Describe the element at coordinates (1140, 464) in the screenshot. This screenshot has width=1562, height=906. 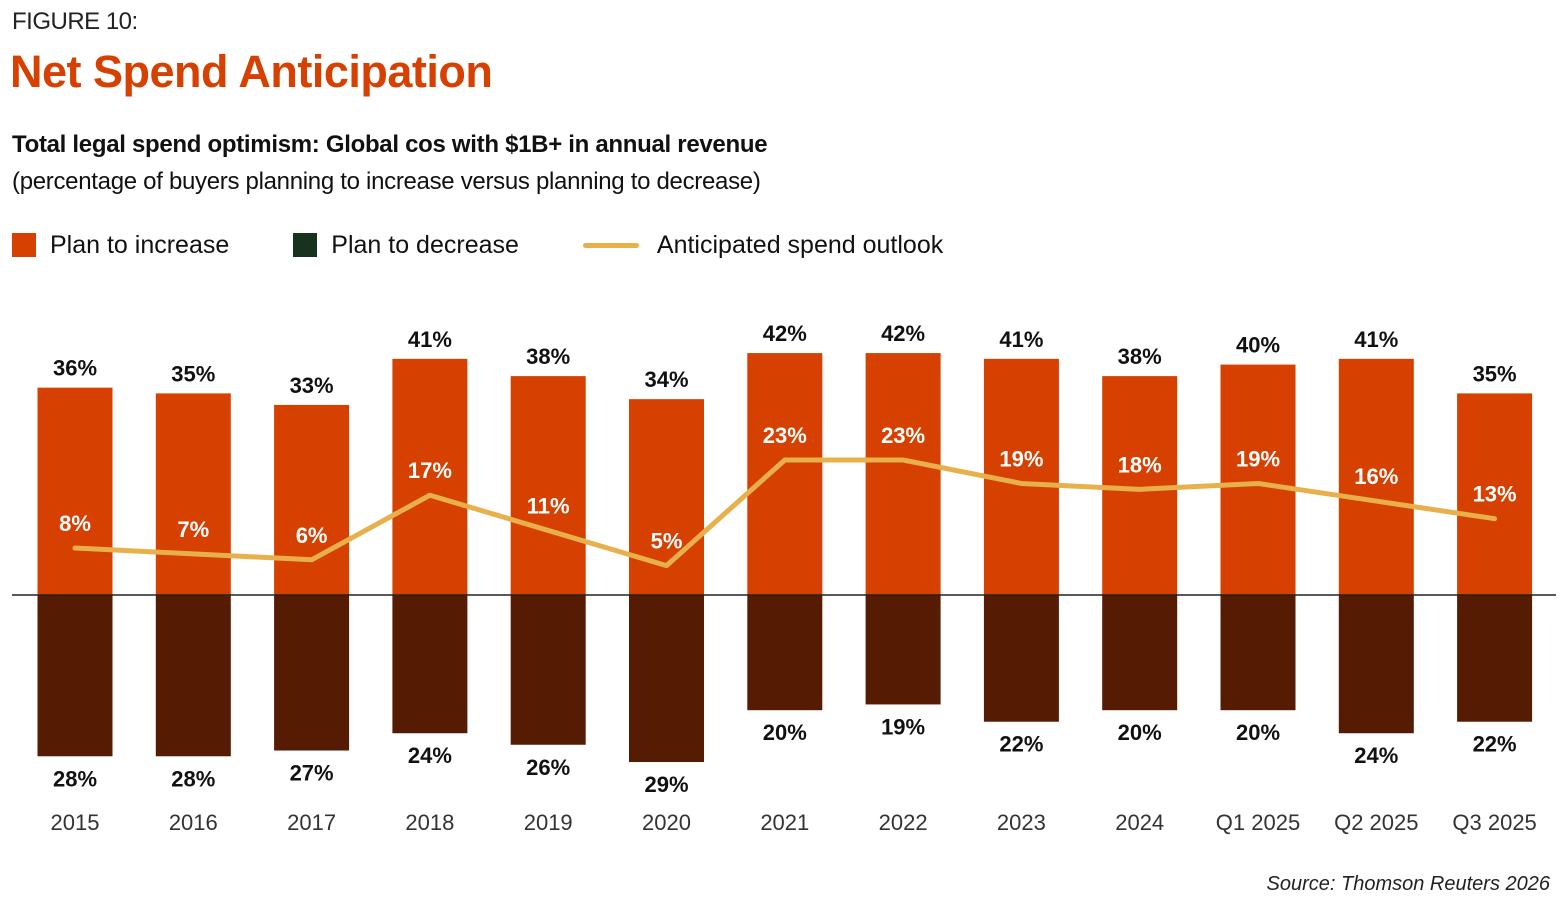
I see `data-label-outlook: 18%` at that location.